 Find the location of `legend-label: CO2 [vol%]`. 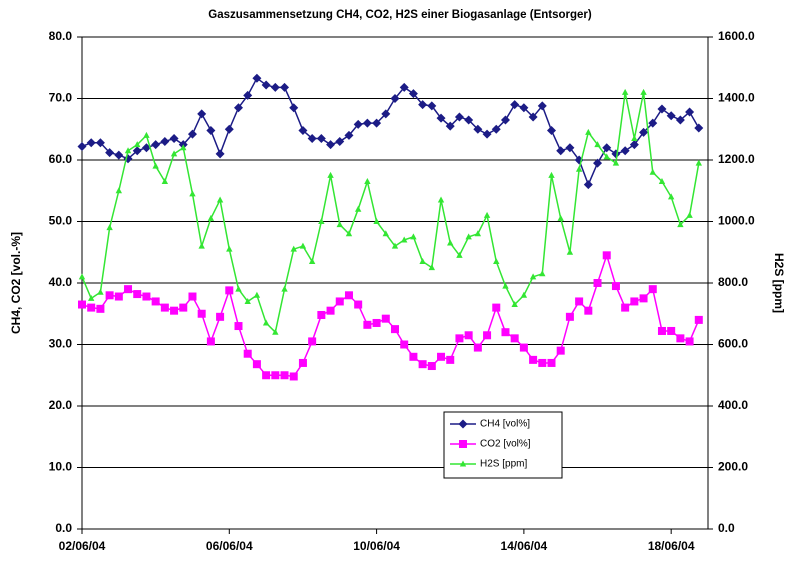

legend-label: CO2 [vol%] is located at coordinates (505, 444).